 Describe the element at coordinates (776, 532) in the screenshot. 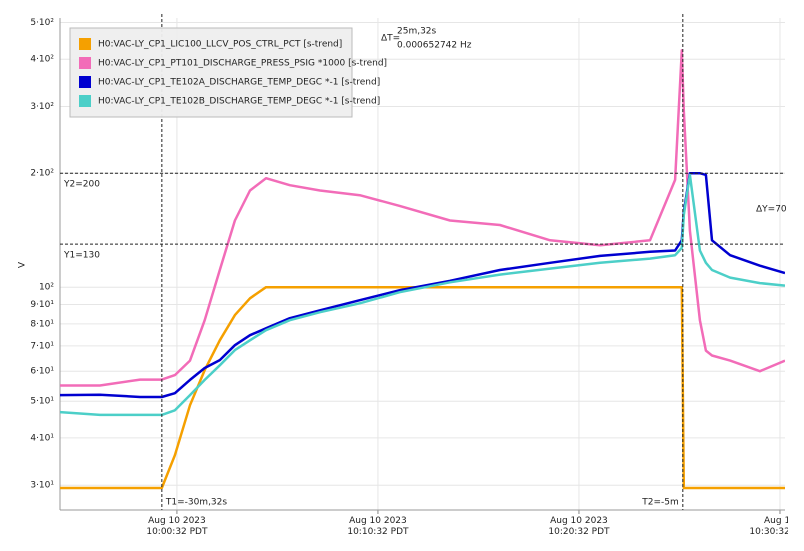

I see `x-tick-label-line: 10:30:32 PDT` at that location.